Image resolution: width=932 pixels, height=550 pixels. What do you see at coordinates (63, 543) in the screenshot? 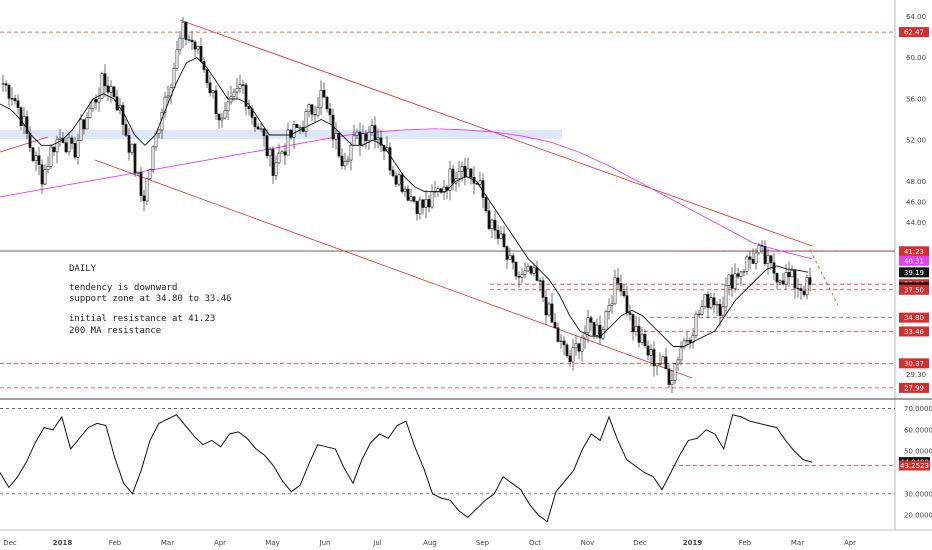
I see `x-tick-label: 2018` at bounding box center [63, 543].